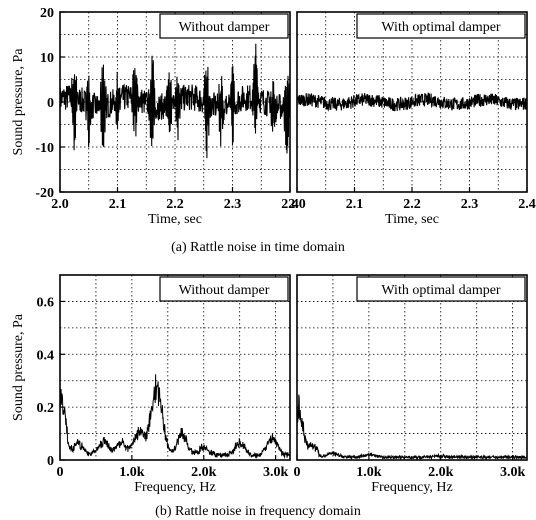 This screenshot has width=536, height=520. I want to click on y-tick-label: 20, so click(47, 13).